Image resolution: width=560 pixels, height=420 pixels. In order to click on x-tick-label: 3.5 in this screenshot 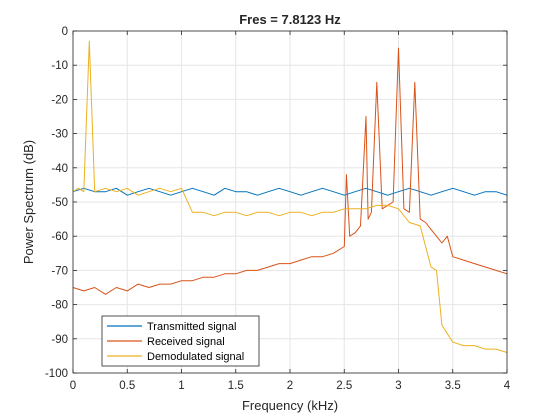, I will do `click(453, 386)`.